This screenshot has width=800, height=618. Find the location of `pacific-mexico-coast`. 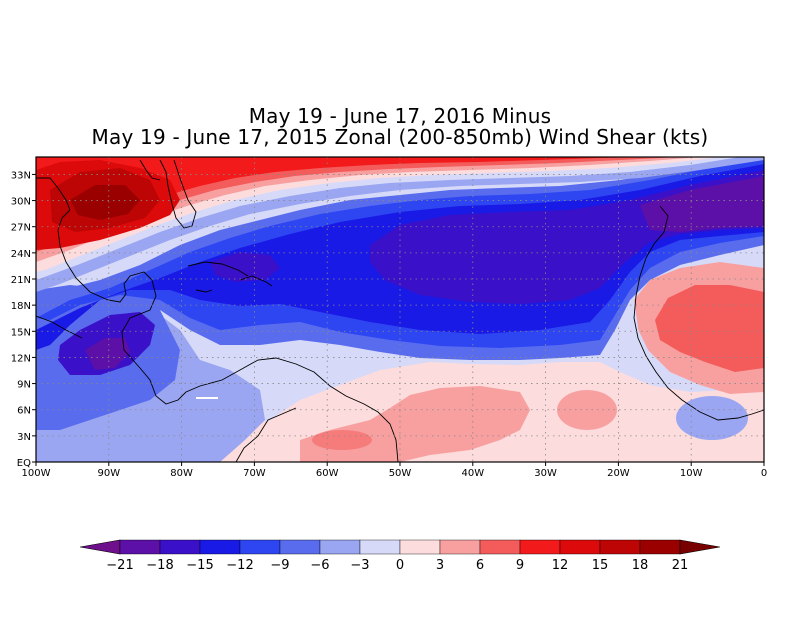

pacific-mexico-coast is located at coordinates (59, 327).